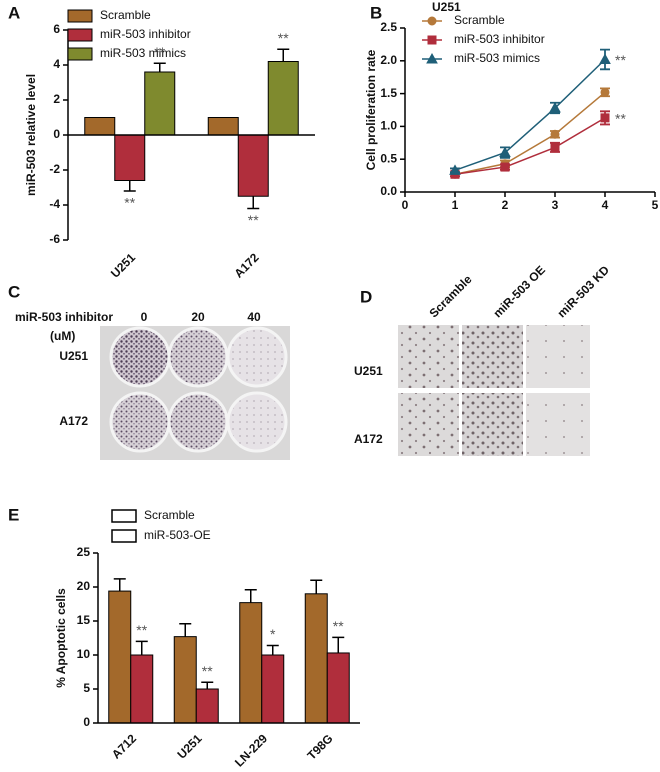 The image size is (660, 772). Describe the element at coordinates (455, 205) in the screenshot. I see `x-tick-label: 1` at that location.